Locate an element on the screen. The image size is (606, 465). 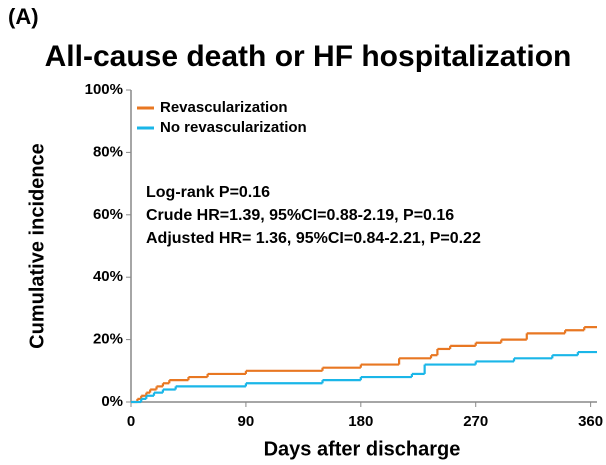
chart-title: All-cause death or HF hospitalization is located at coordinates (308, 56).